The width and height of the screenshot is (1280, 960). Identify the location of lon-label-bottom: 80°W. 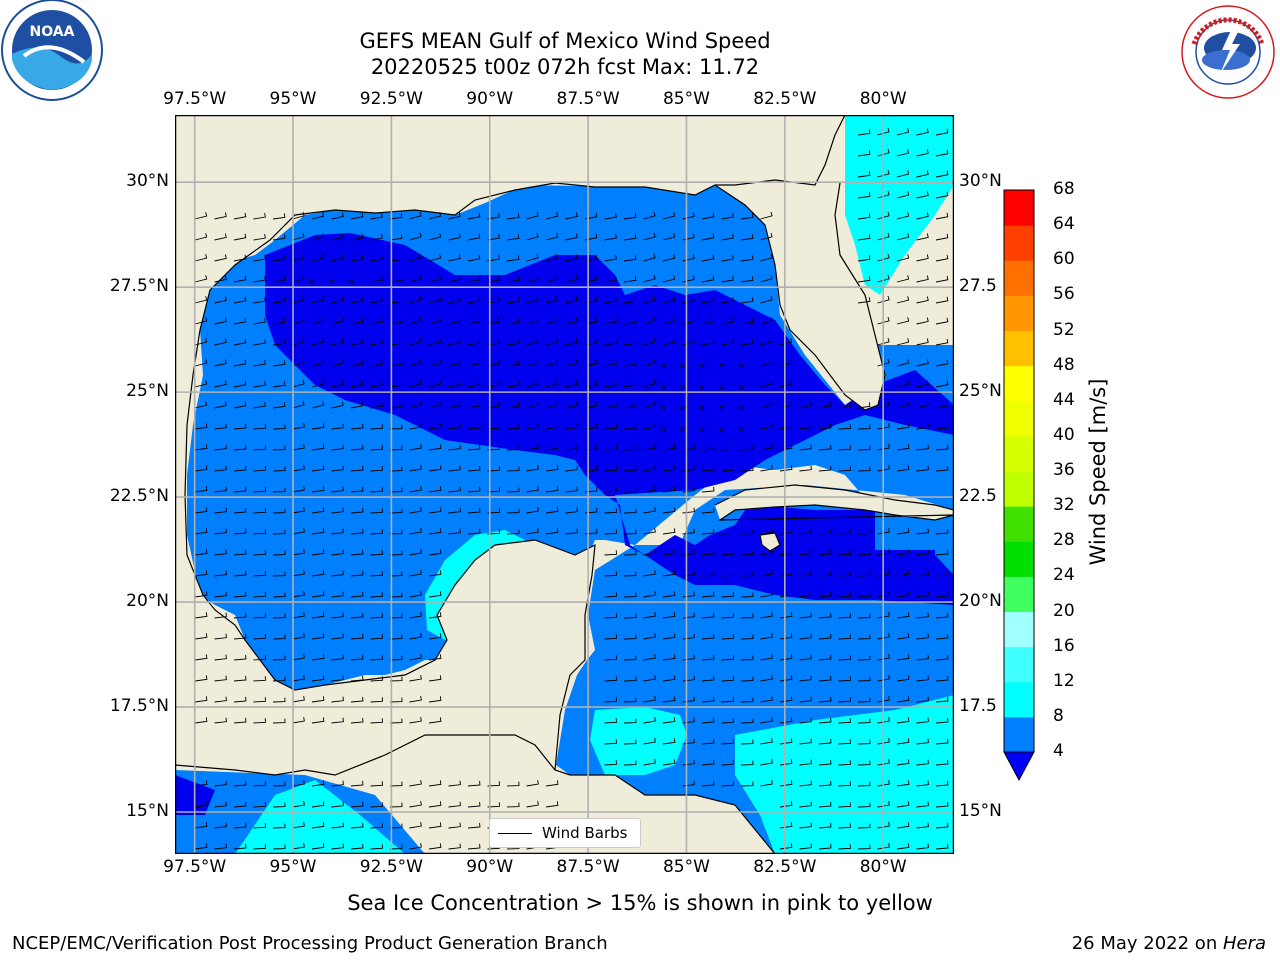
(883, 867).